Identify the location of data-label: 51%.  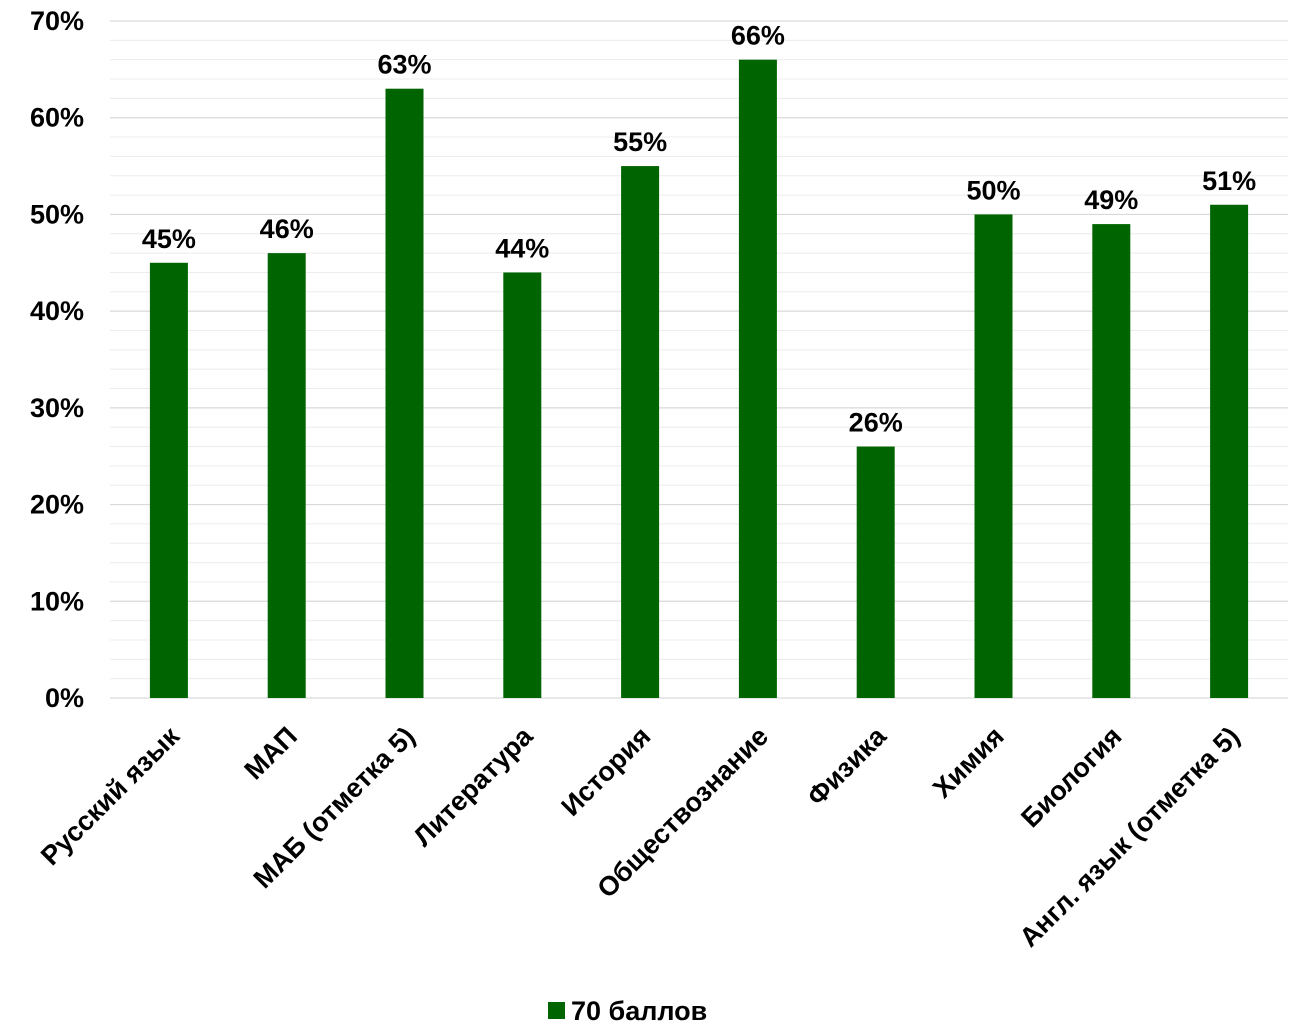
(1229, 181).